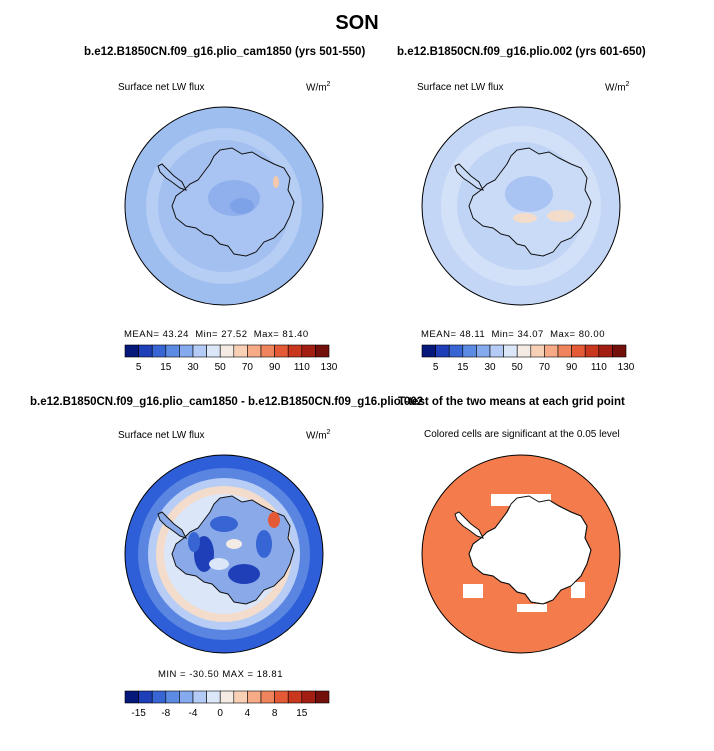 This screenshot has width=714, height=751. Describe the element at coordinates (275, 713) in the screenshot. I see `colorbar-tick-label: 8` at that location.